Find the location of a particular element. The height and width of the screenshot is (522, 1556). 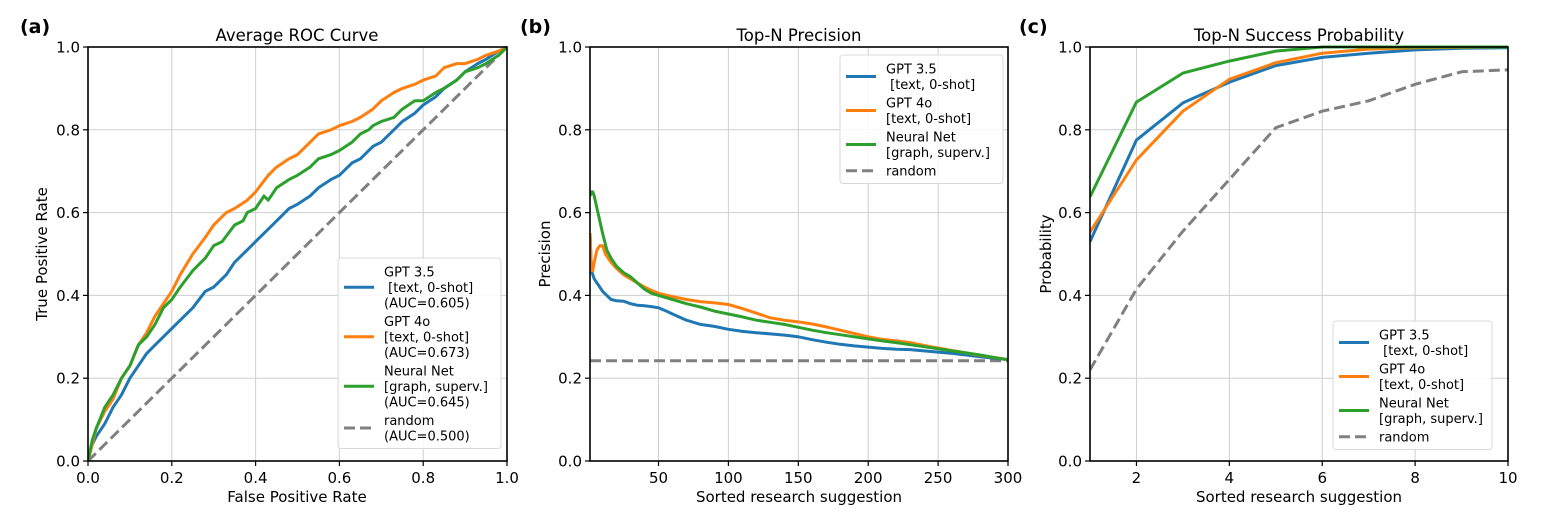

x-tick-label: 300 is located at coordinates (1008, 478).